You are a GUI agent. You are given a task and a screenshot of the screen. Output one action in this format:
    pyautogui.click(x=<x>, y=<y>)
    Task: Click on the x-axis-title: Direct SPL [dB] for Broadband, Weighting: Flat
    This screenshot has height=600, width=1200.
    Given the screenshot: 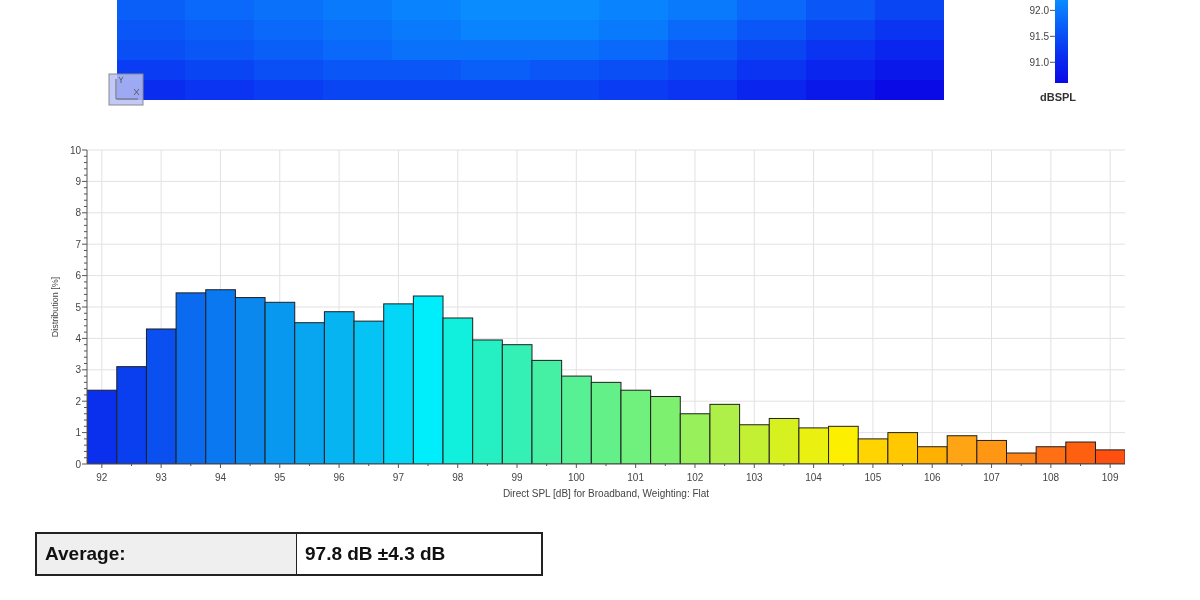 What is the action you would take?
    pyautogui.click(x=606, y=493)
    